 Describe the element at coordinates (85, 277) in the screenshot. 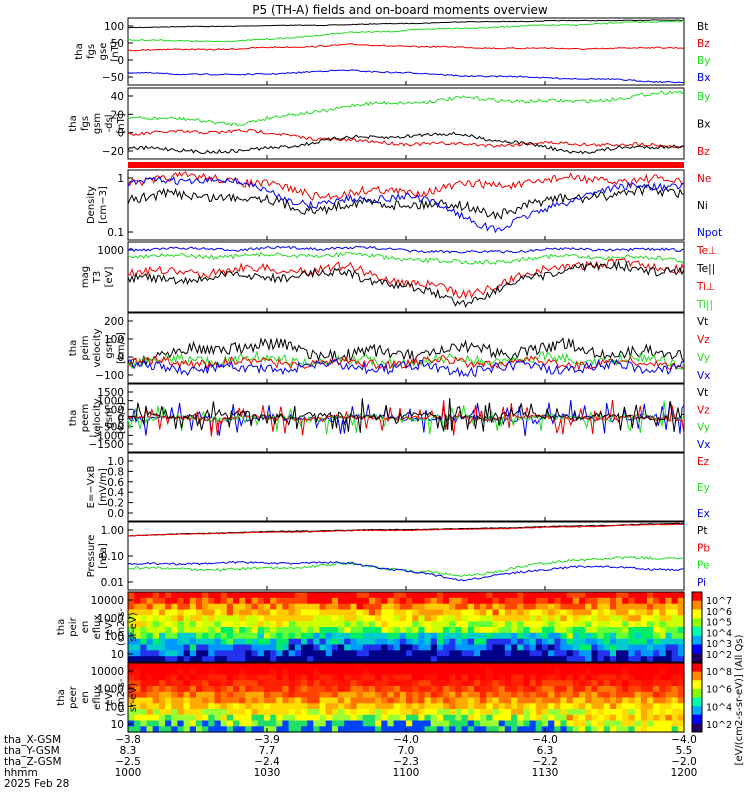

I see `ylabel-line: mag` at that location.